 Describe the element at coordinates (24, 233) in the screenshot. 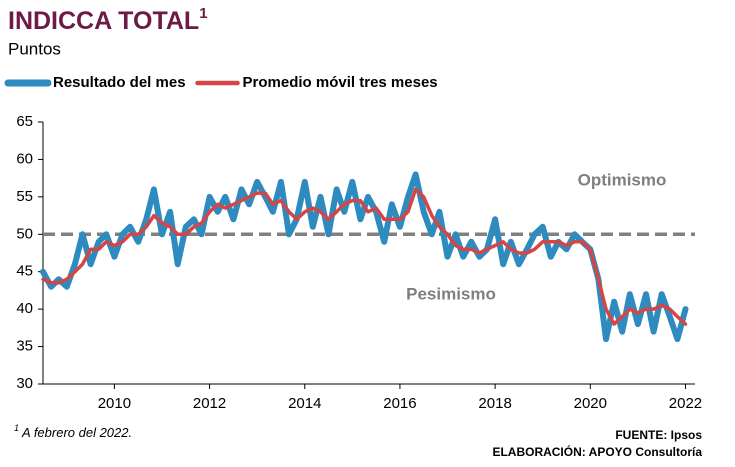

I see `y-tick-label: 50` at that location.